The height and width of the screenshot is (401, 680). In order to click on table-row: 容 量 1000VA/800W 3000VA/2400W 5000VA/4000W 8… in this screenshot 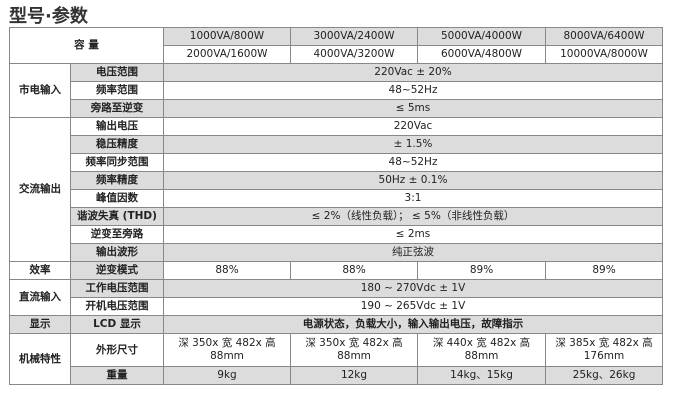, I will do `click(336, 45)`.